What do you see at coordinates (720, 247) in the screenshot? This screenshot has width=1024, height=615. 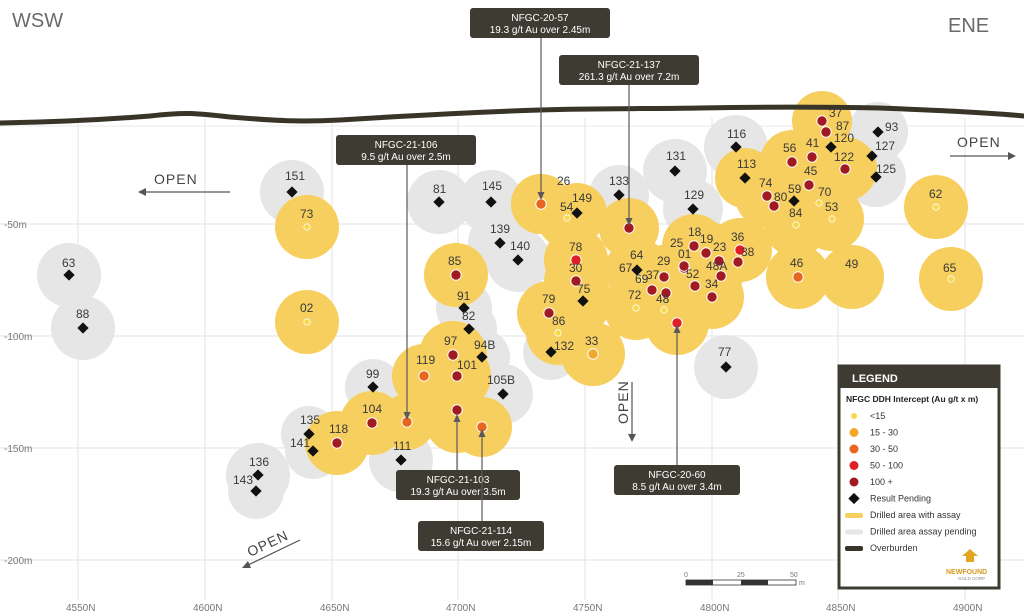 I see `hole-label: 23` at bounding box center [720, 247].